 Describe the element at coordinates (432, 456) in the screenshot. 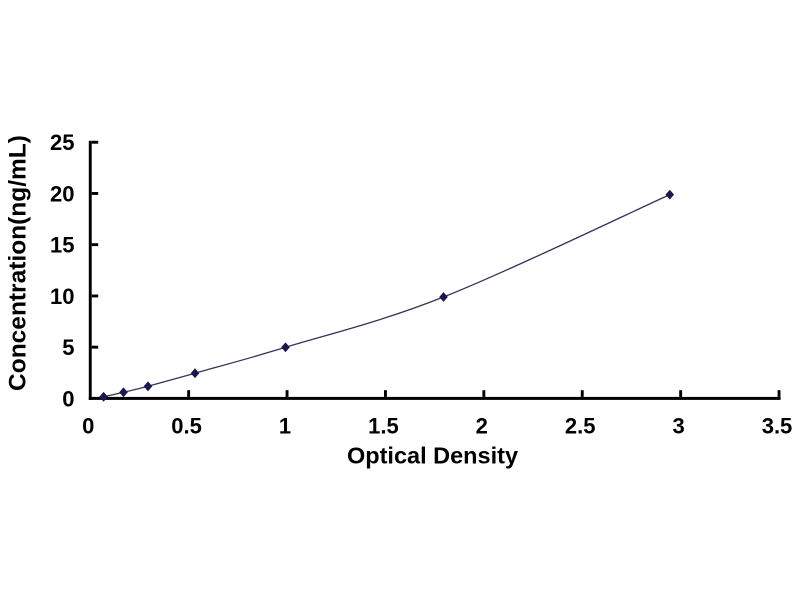

I see `svg-text: Optical Density` at that location.